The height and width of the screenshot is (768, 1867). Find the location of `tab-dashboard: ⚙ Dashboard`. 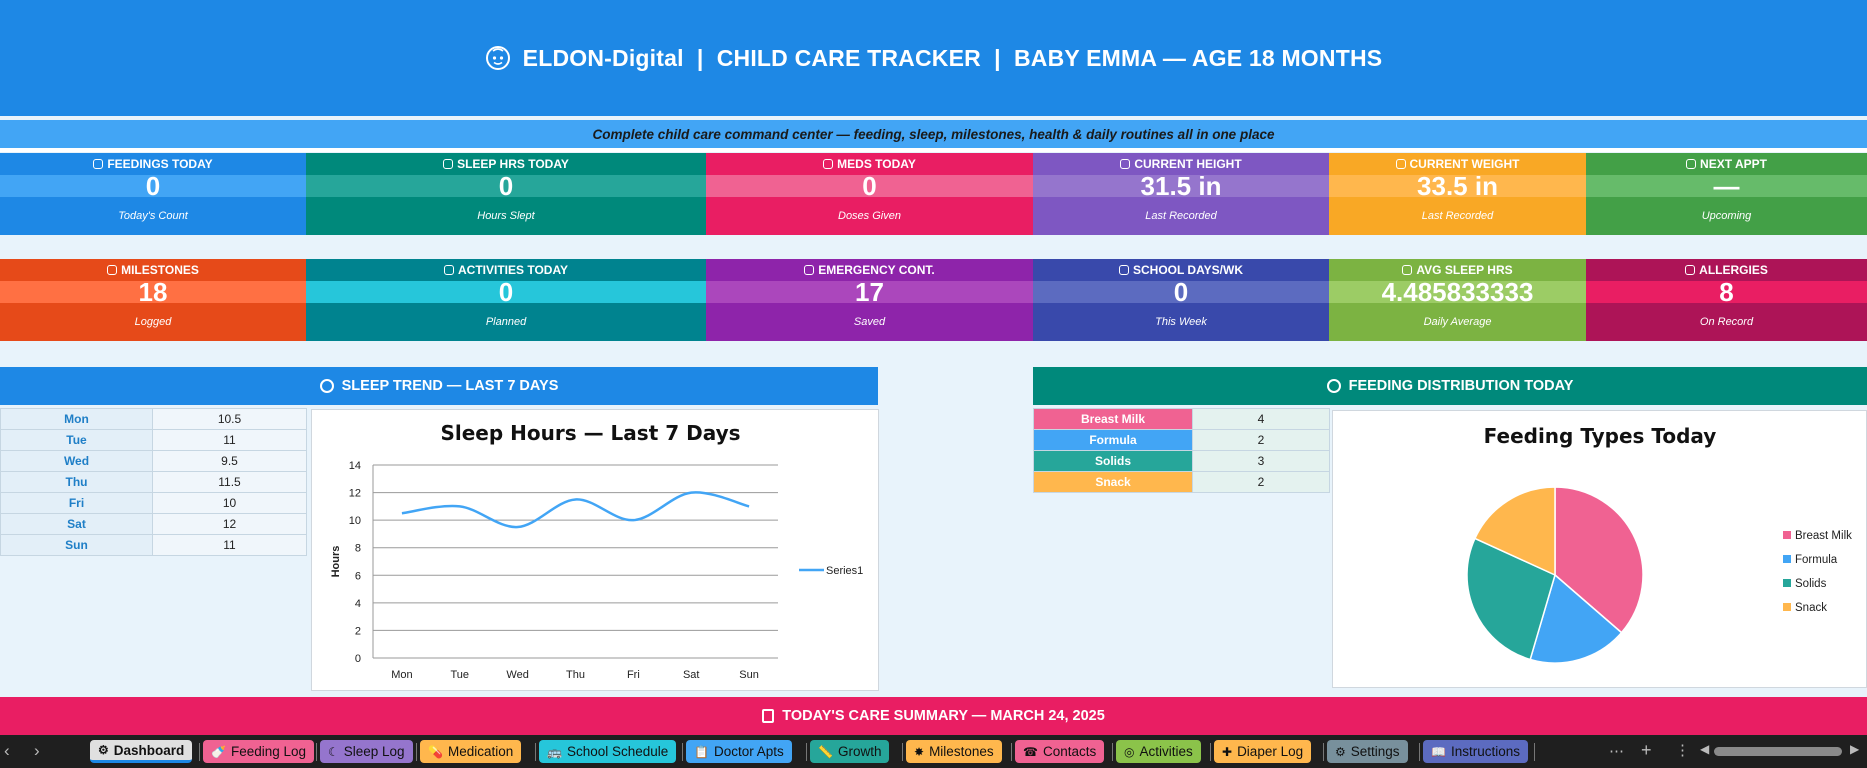

tab-dashboard: ⚙ Dashboard is located at coordinates (141, 751).